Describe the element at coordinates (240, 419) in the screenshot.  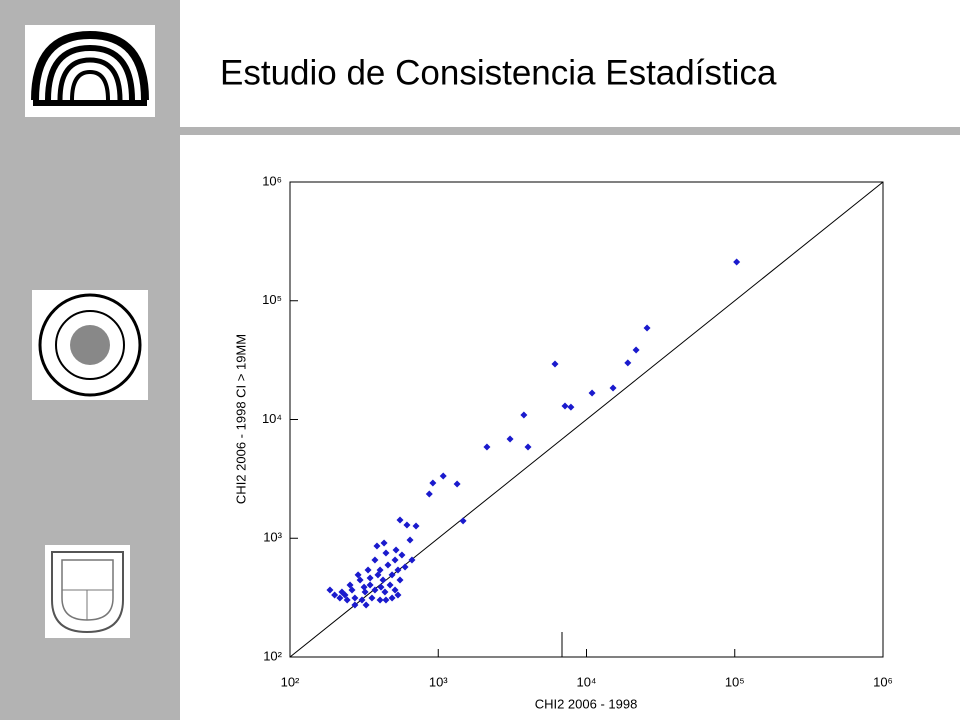
I see `y-axis-label: CHI2 2006 - 1998 CI > 19MM` at that location.